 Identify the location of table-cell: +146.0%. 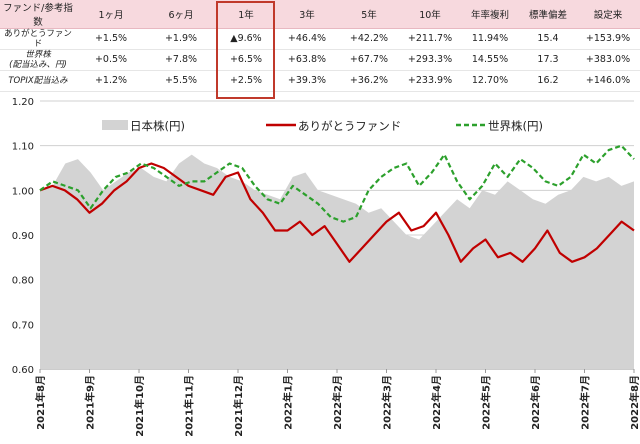
(608, 81).